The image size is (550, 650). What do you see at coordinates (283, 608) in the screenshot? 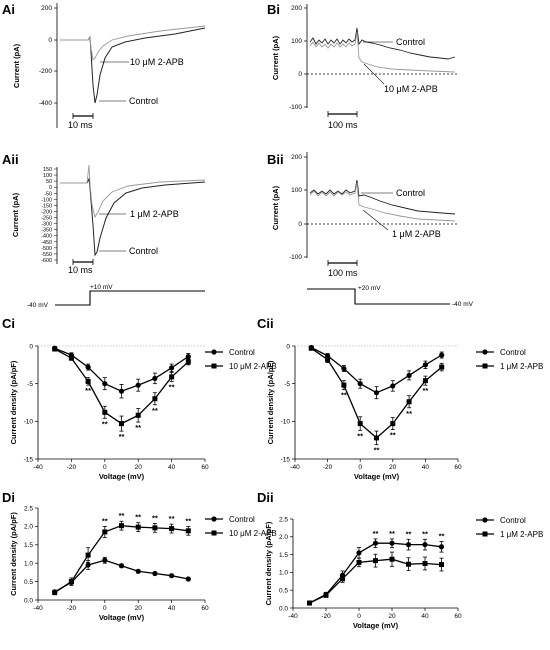
I see `y-tick-label: 0.0` at bounding box center [283, 608].